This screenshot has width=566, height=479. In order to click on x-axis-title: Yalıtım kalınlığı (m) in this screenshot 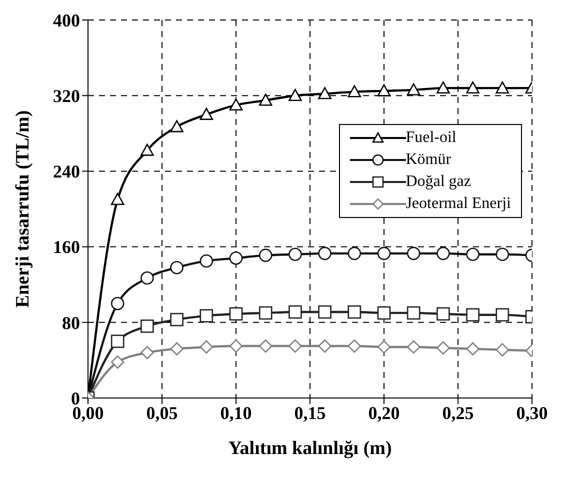, I will do `click(310, 448)`.